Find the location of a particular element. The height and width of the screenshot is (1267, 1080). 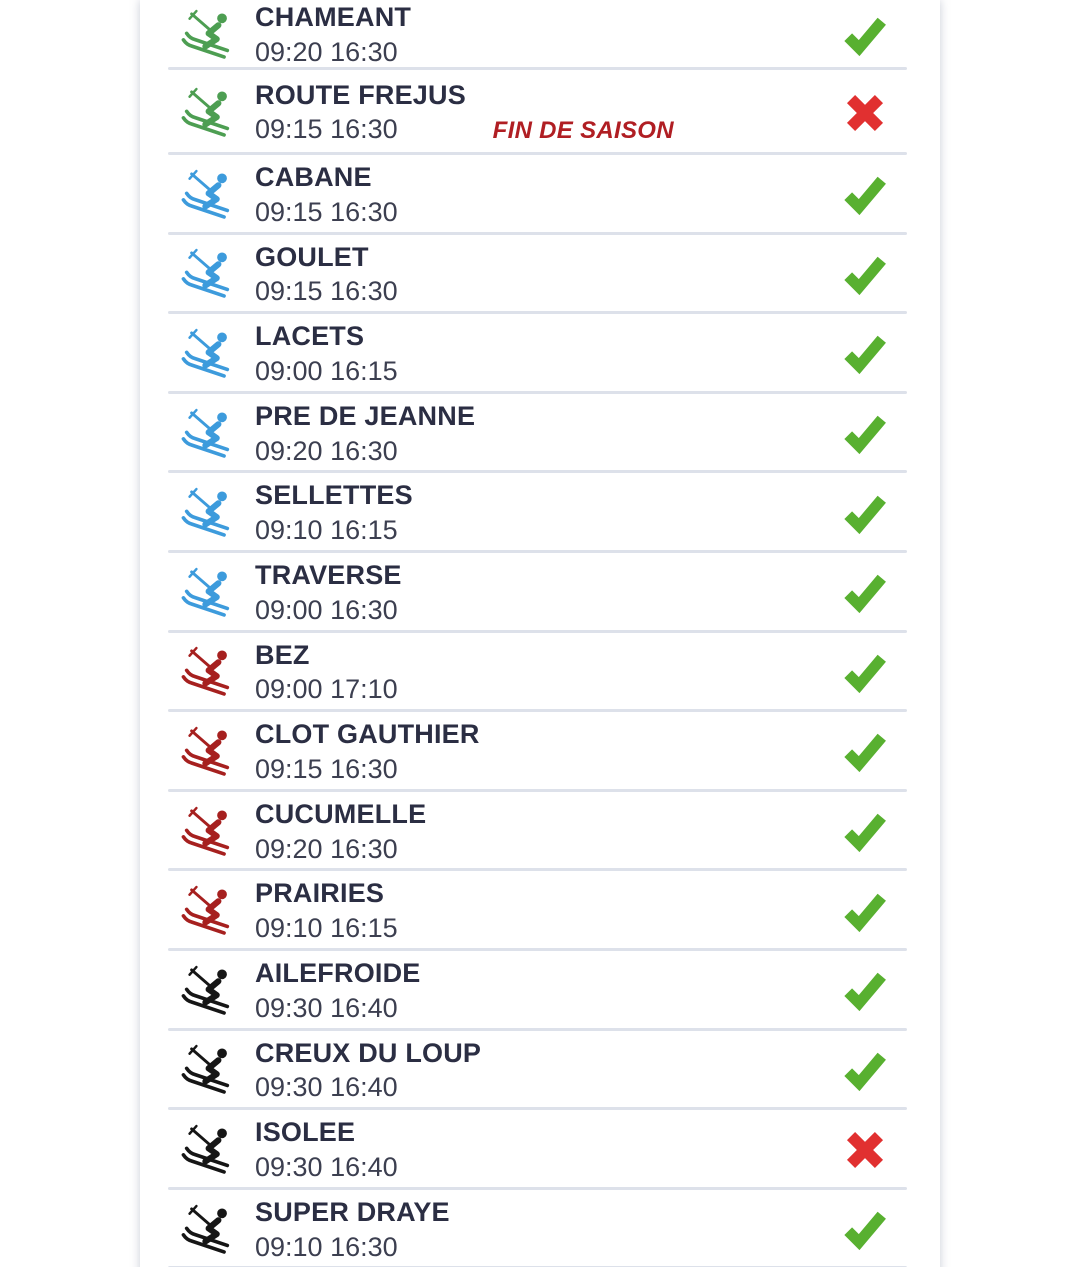

piste-info: SELLETTES 09:10 16:15 is located at coordinates (522, 512).